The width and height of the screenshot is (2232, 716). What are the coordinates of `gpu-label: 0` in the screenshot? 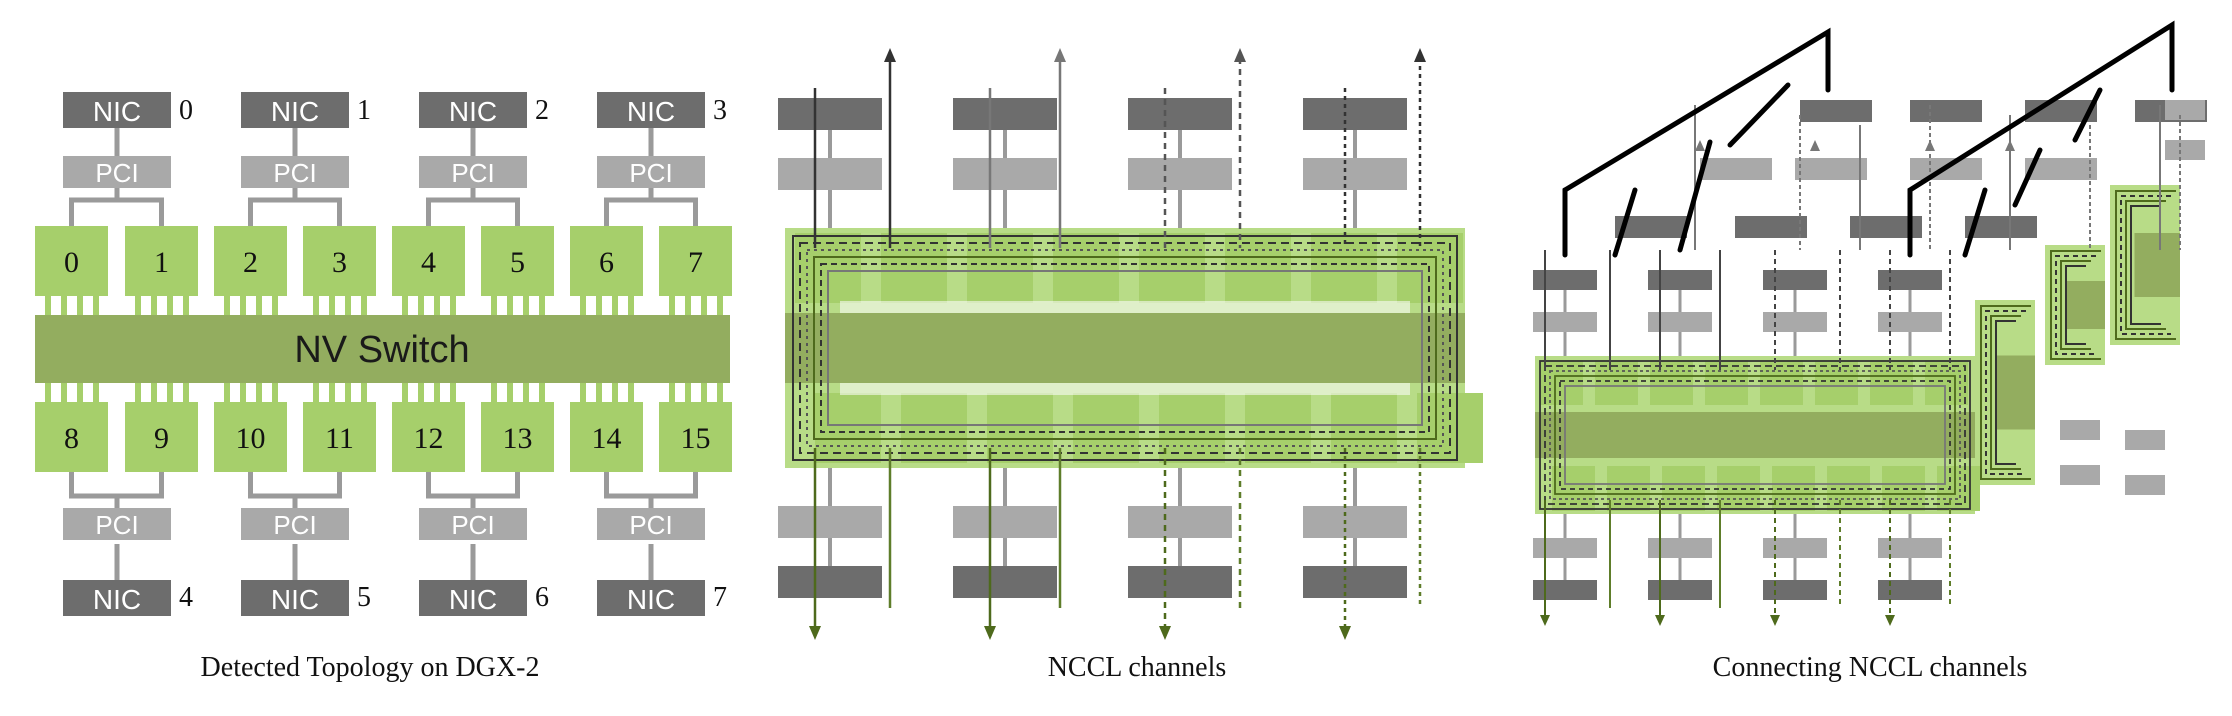 It's located at (71, 262).